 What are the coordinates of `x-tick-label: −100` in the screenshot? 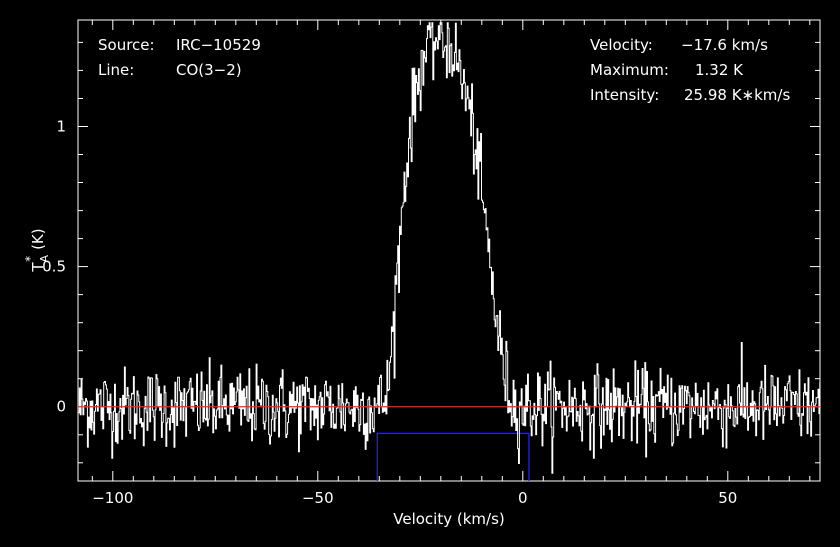 It's located at (112, 498).